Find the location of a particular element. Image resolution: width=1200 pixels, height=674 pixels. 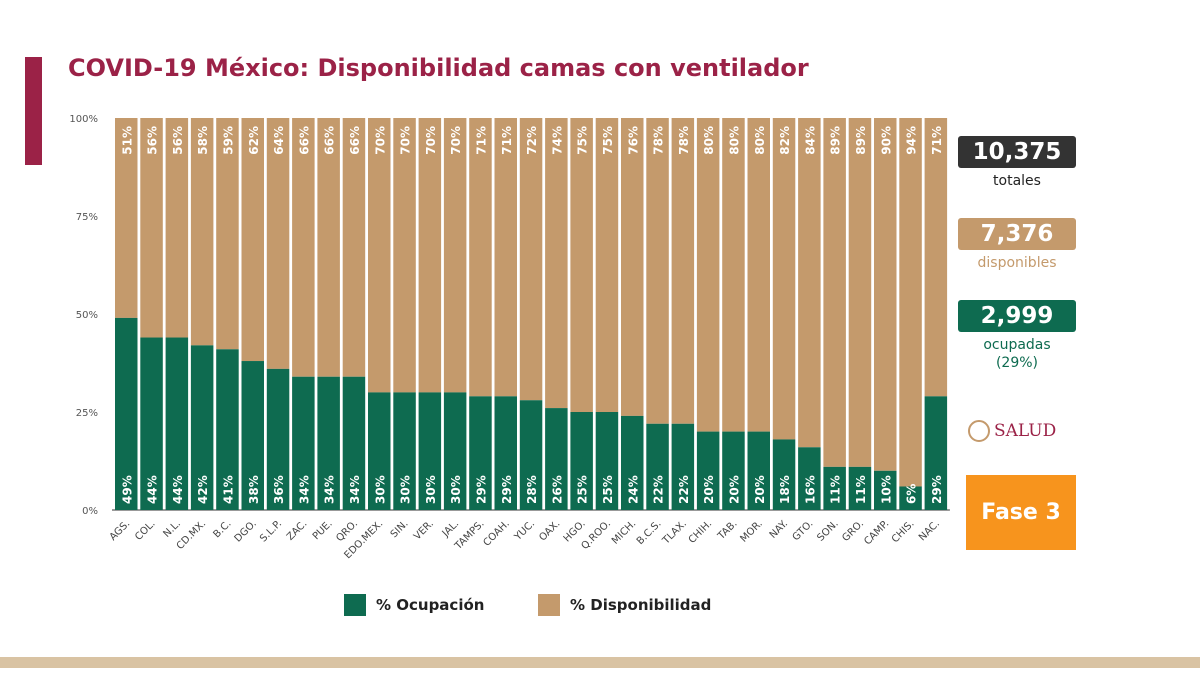

data-label-ocupacion: 38% is located at coordinates (254, 489).